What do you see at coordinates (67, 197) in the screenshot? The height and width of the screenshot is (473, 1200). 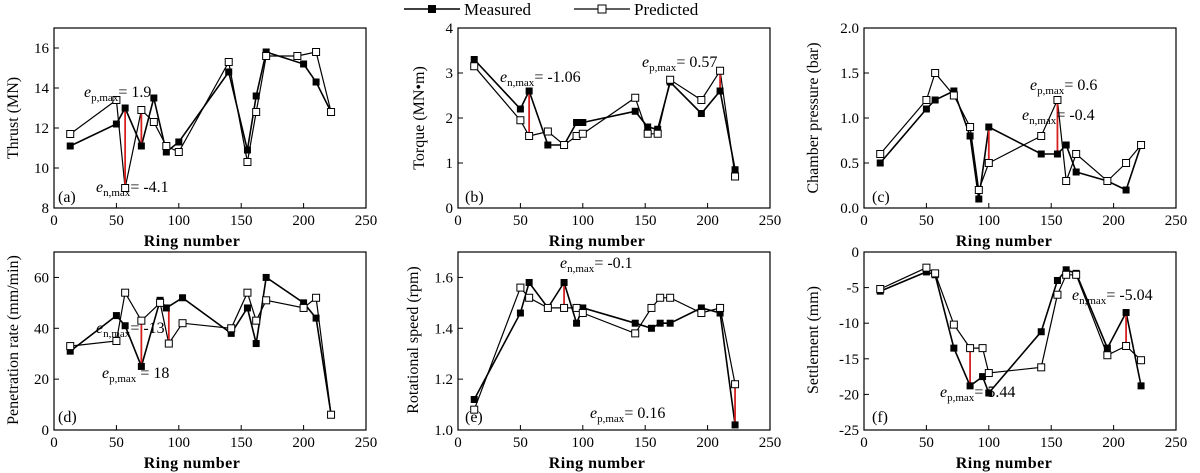 I see `panel-a-label: (a)` at bounding box center [67, 197].